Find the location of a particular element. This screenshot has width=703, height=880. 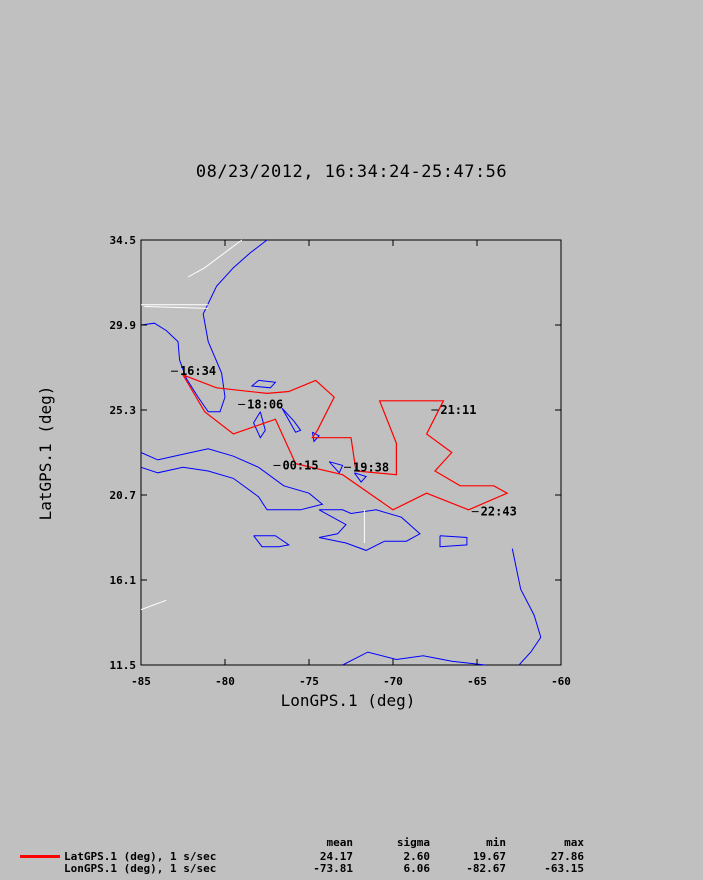

header-mean: mean is located at coordinates (340, 842).